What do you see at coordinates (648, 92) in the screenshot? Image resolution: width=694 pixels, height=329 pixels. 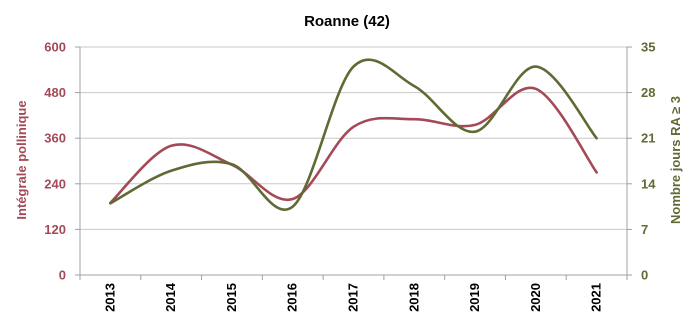 I see `y-right-tick-label: 28` at bounding box center [648, 92].